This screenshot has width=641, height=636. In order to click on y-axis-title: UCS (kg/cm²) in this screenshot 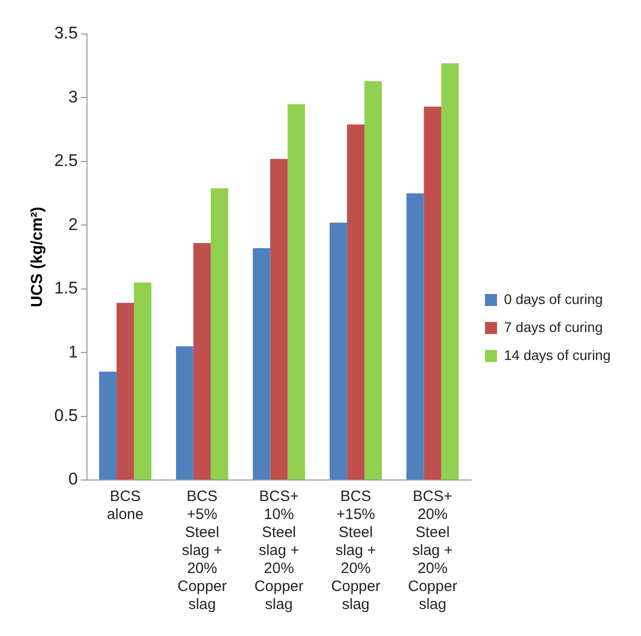, I will do `click(37, 257)`.